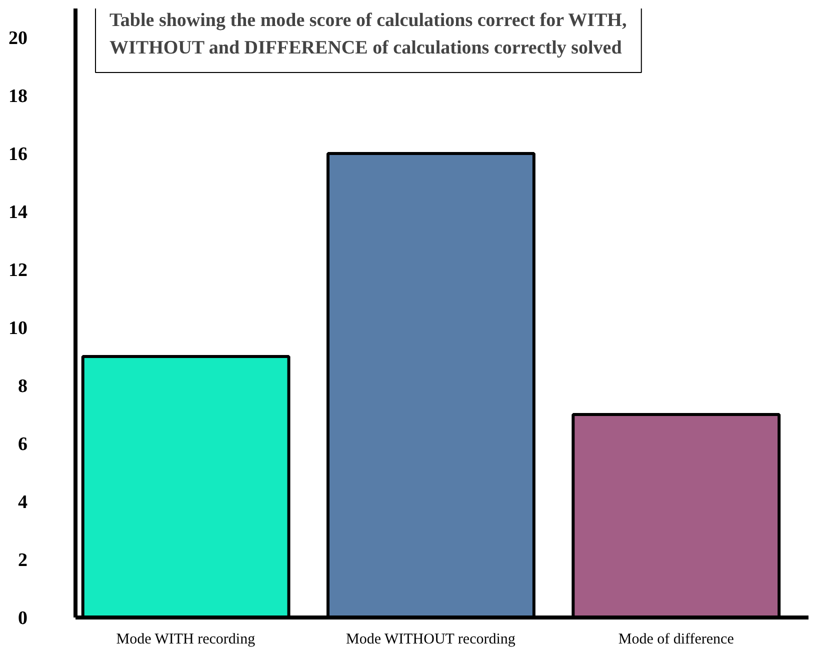  Describe the element at coordinates (23, 502) in the screenshot. I see `y-tick-label: 4` at that location.